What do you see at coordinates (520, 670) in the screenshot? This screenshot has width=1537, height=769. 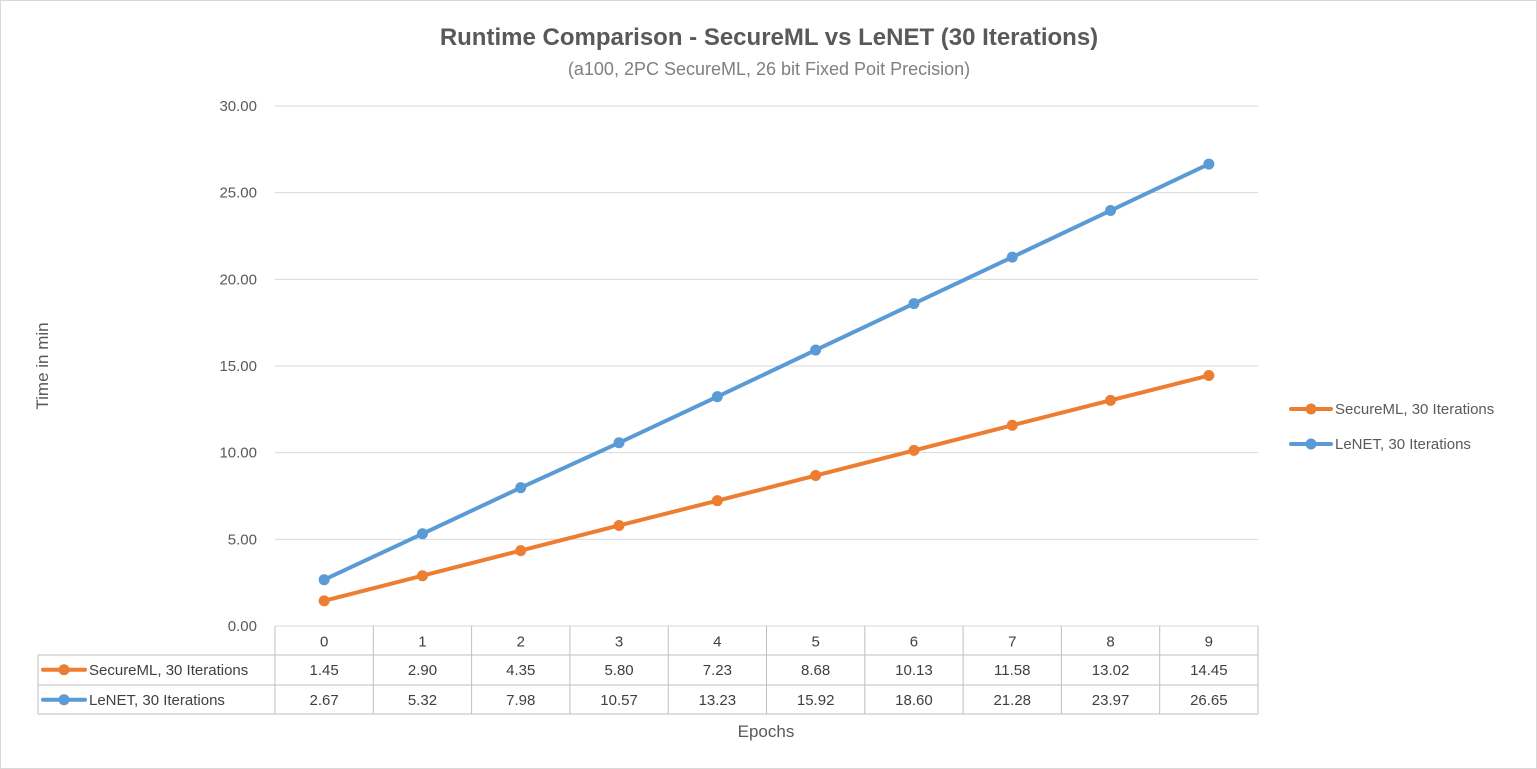 I see `data-label: 4.35` at bounding box center [520, 670].